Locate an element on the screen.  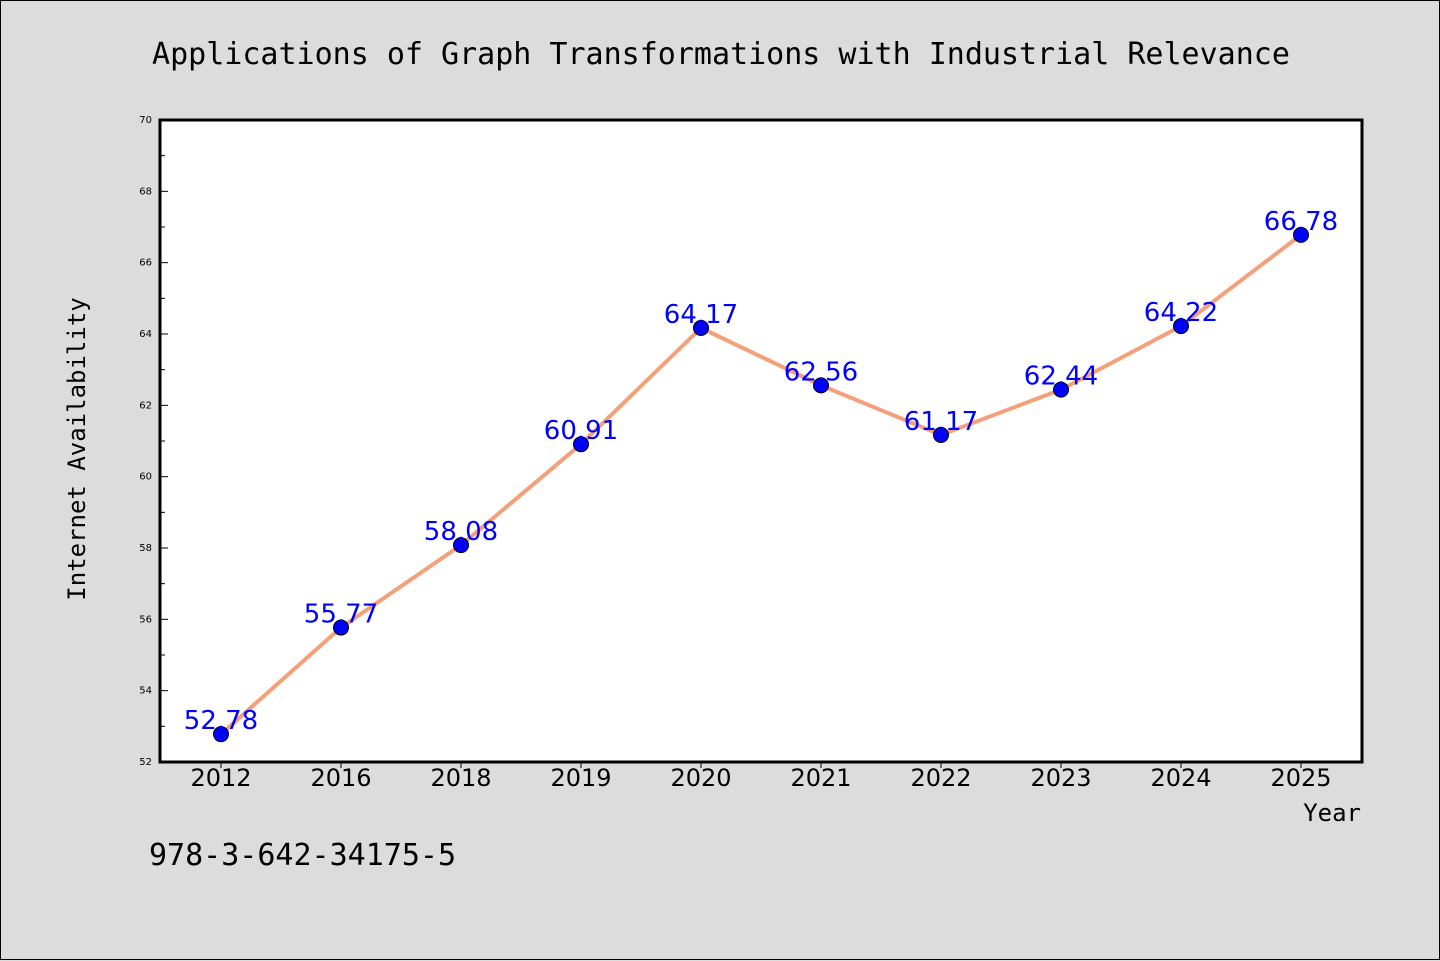
x-tick-label: 2012 is located at coordinates (220, 778).